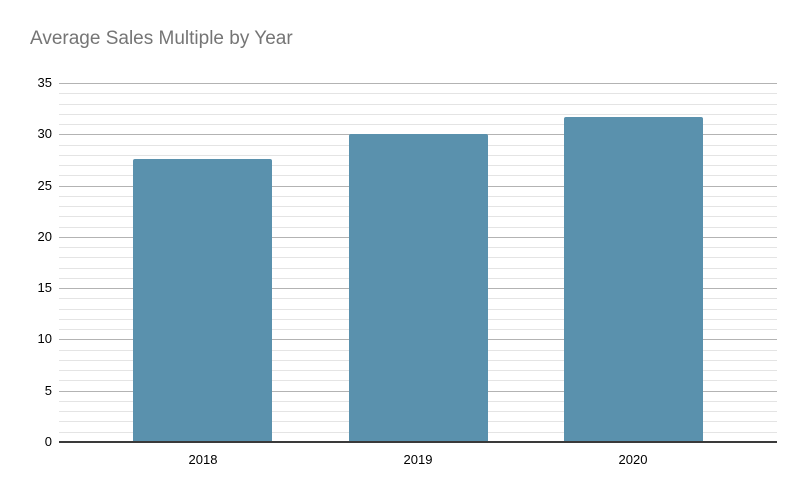  What do you see at coordinates (44, 338) in the screenshot?
I see `y-tick-label: 10` at bounding box center [44, 338].